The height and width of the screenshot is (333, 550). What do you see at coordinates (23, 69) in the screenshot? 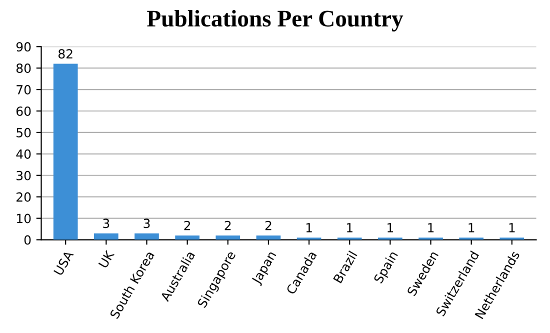
I see `y-tick-label: 80` at bounding box center [23, 69].